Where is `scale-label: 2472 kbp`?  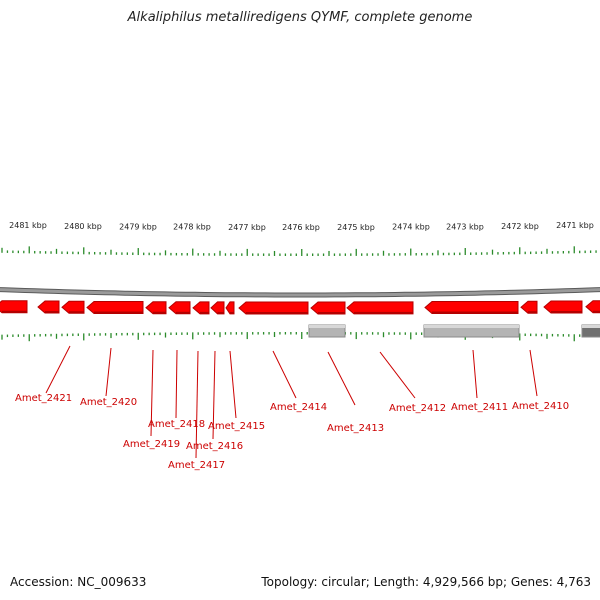 scale-label: 2472 kbp is located at coordinates (520, 226).